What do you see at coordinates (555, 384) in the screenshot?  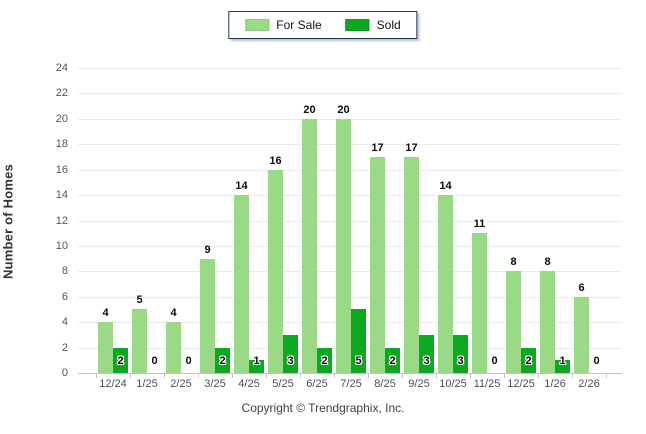 I see `x-tick-label: 1/26` at bounding box center [555, 384].